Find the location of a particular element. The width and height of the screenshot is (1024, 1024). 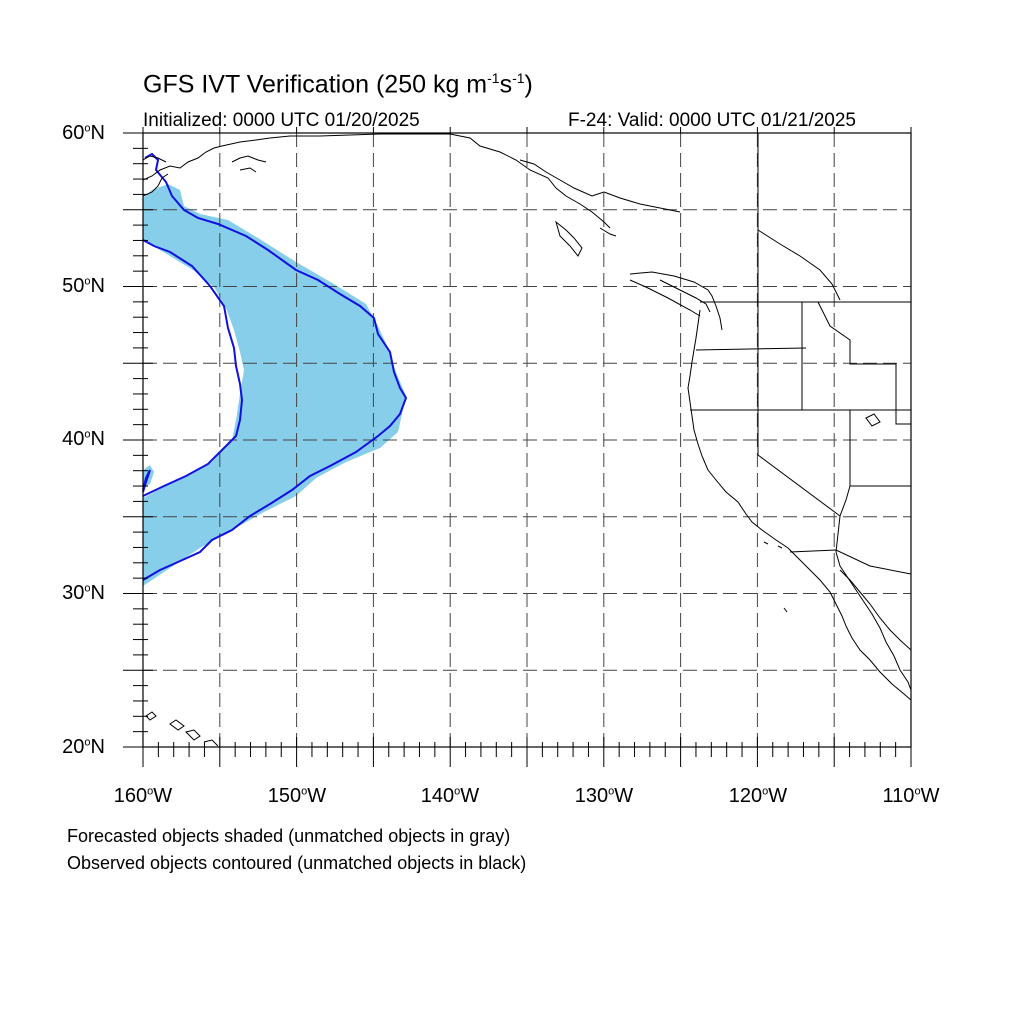

lon-label-130w: 130oW is located at coordinates (604, 796).